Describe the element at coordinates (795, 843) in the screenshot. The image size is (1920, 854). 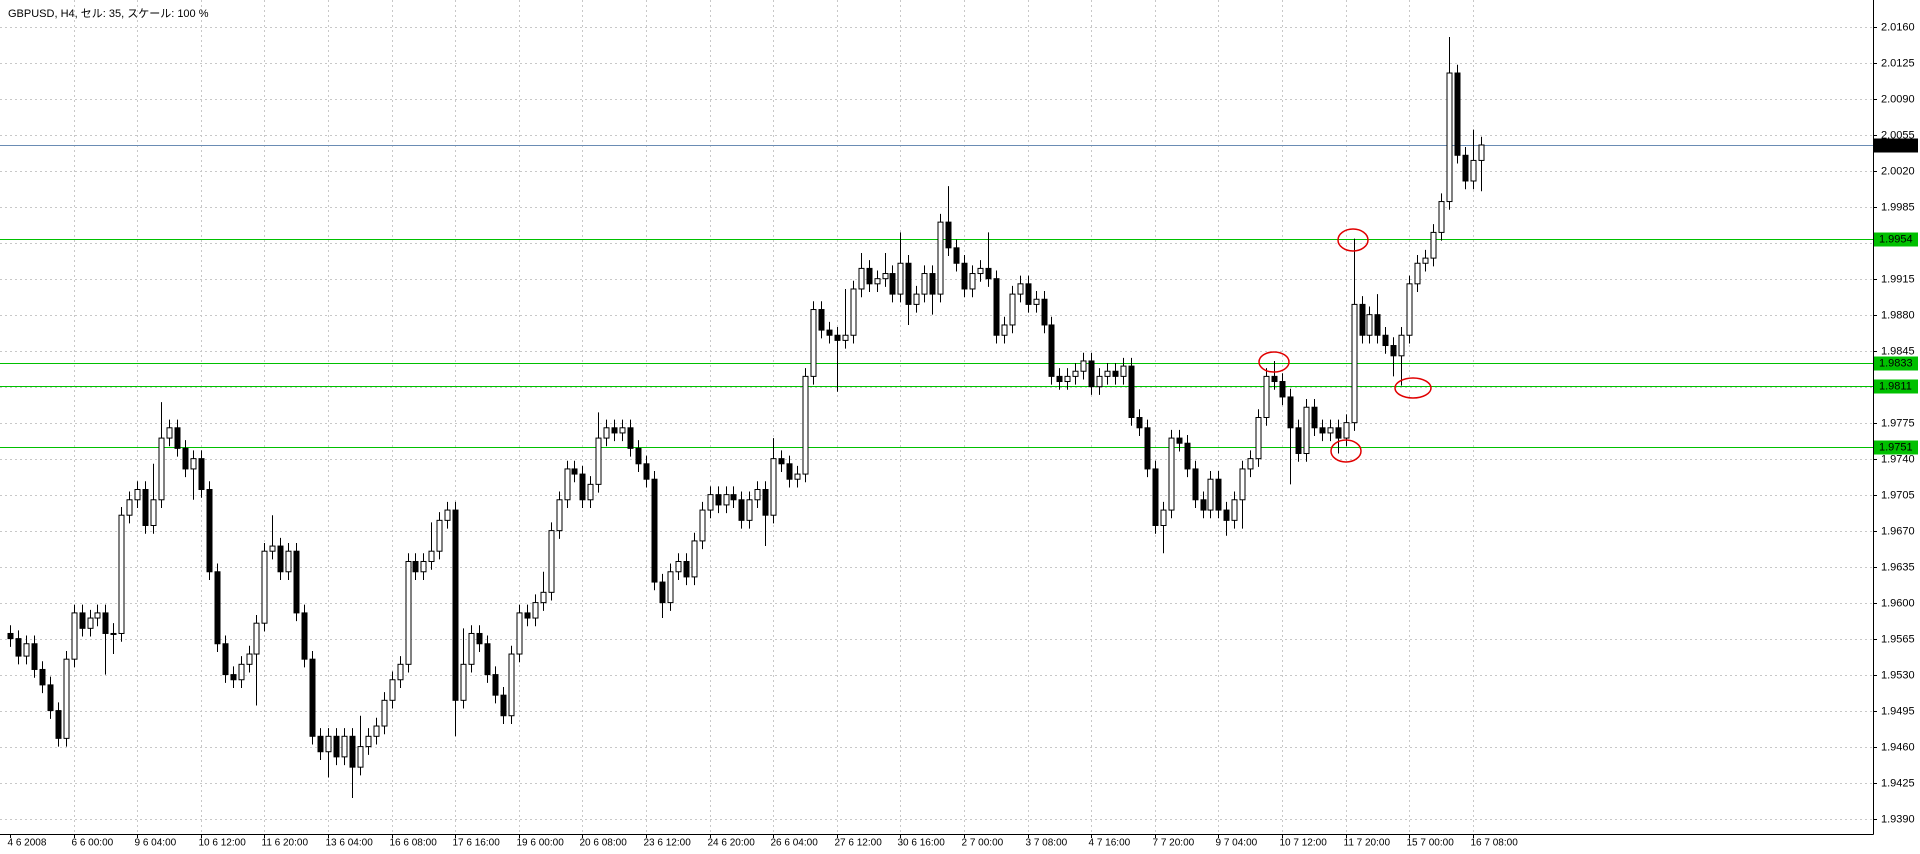
I see `x-tick-label: 26 6 04:00` at that location.